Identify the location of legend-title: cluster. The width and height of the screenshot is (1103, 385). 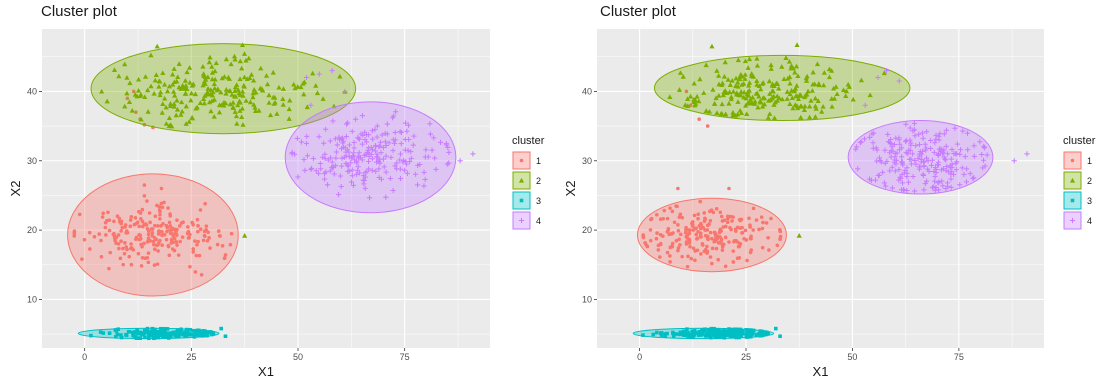
(528, 141).